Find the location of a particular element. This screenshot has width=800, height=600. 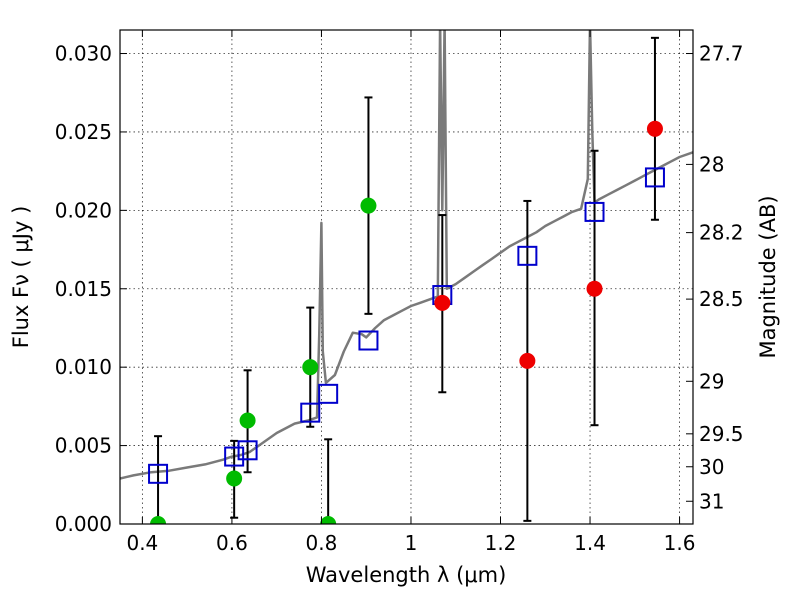

right-tick-label: 28 is located at coordinates (711, 164).